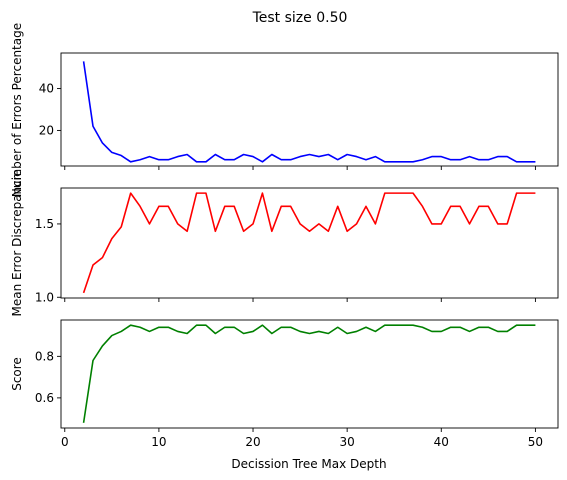 Image resolution: width=567 pixels, height=480 pixels. I want to click on discrepancy-ylabel: Mean Error Discrepancie, so click(17, 243).